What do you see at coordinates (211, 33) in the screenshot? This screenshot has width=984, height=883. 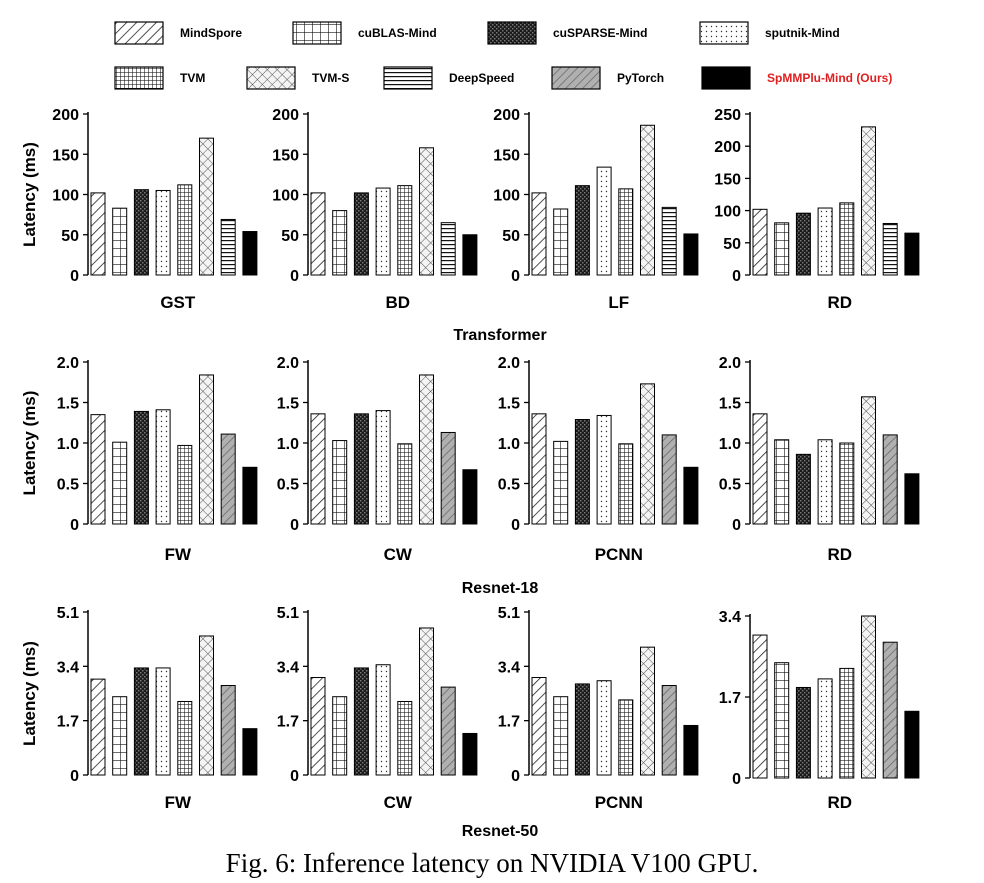 I see `legend-label: MindSpore` at bounding box center [211, 33].